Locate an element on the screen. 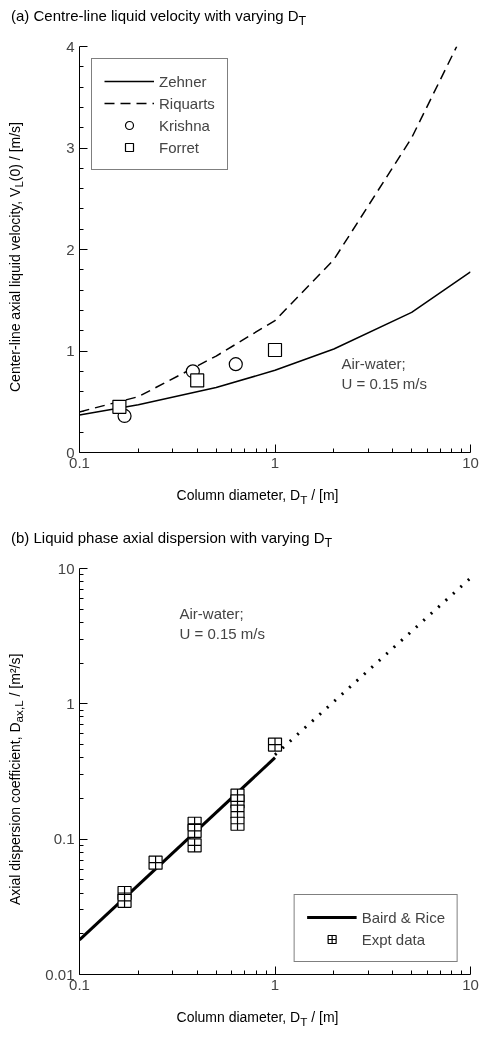 This screenshot has height=1043, width=499. y-tick-label: 0.1 is located at coordinates (64, 839).